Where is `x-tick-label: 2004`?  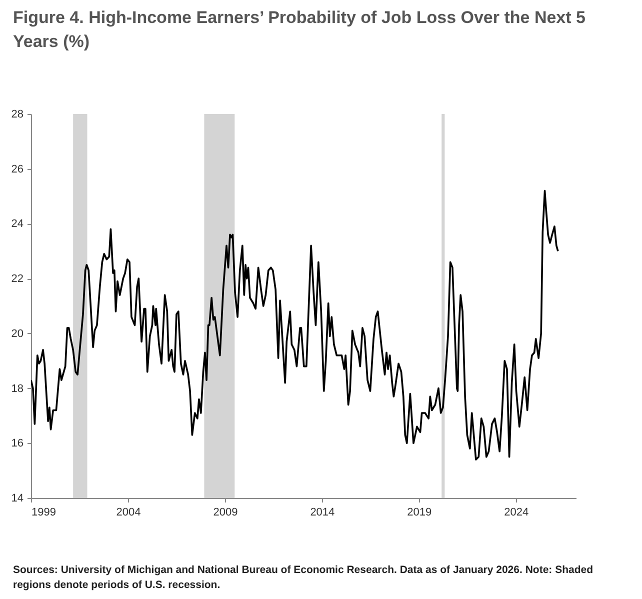 x-tick-label: 2004 is located at coordinates (128, 512).